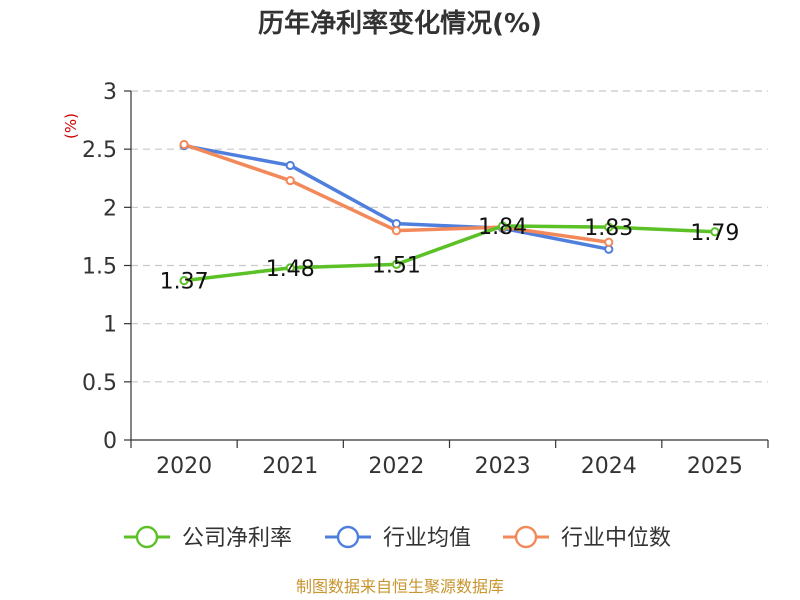 The image size is (800, 600). I want to click on x-tick-label: 2023, so click(503, 466).